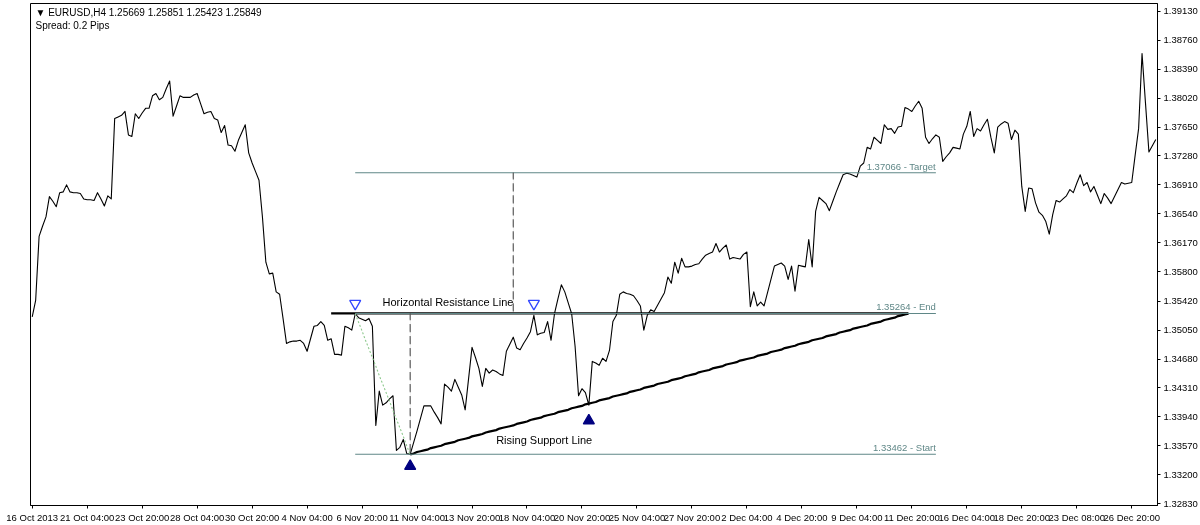 The image size is (1200, 525). What do you see at coordinates (906, 307) in the screenshot?
I see `series-label: 1.35264 - End` at bounding box center [906, 307].